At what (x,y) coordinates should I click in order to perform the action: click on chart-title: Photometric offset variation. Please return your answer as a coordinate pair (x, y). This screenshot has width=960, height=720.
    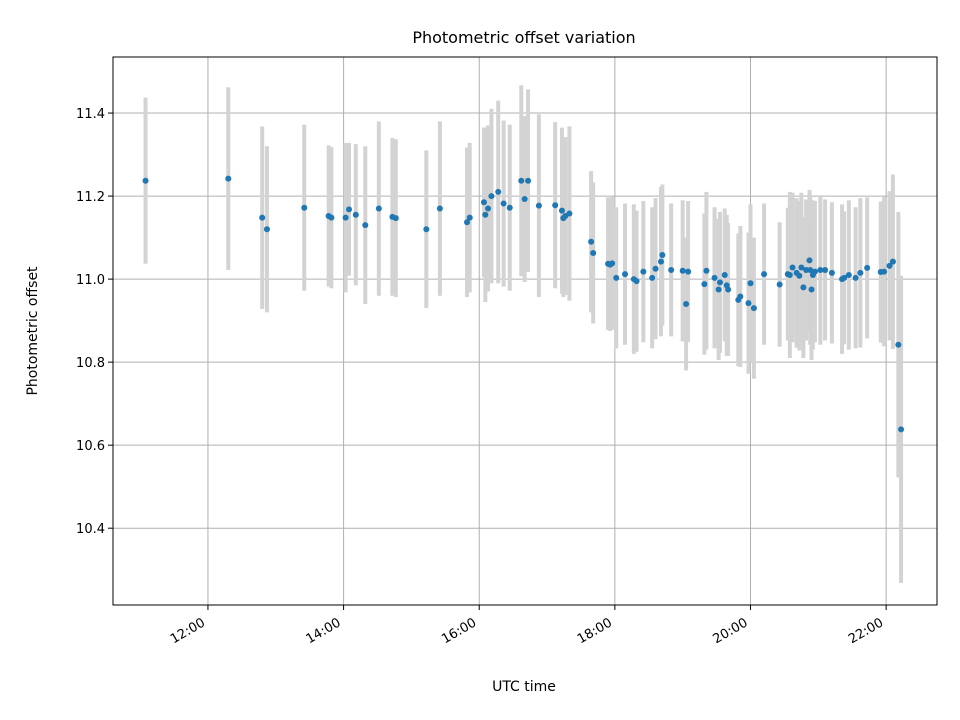
    Looking at the image, I should click on (523, 37).